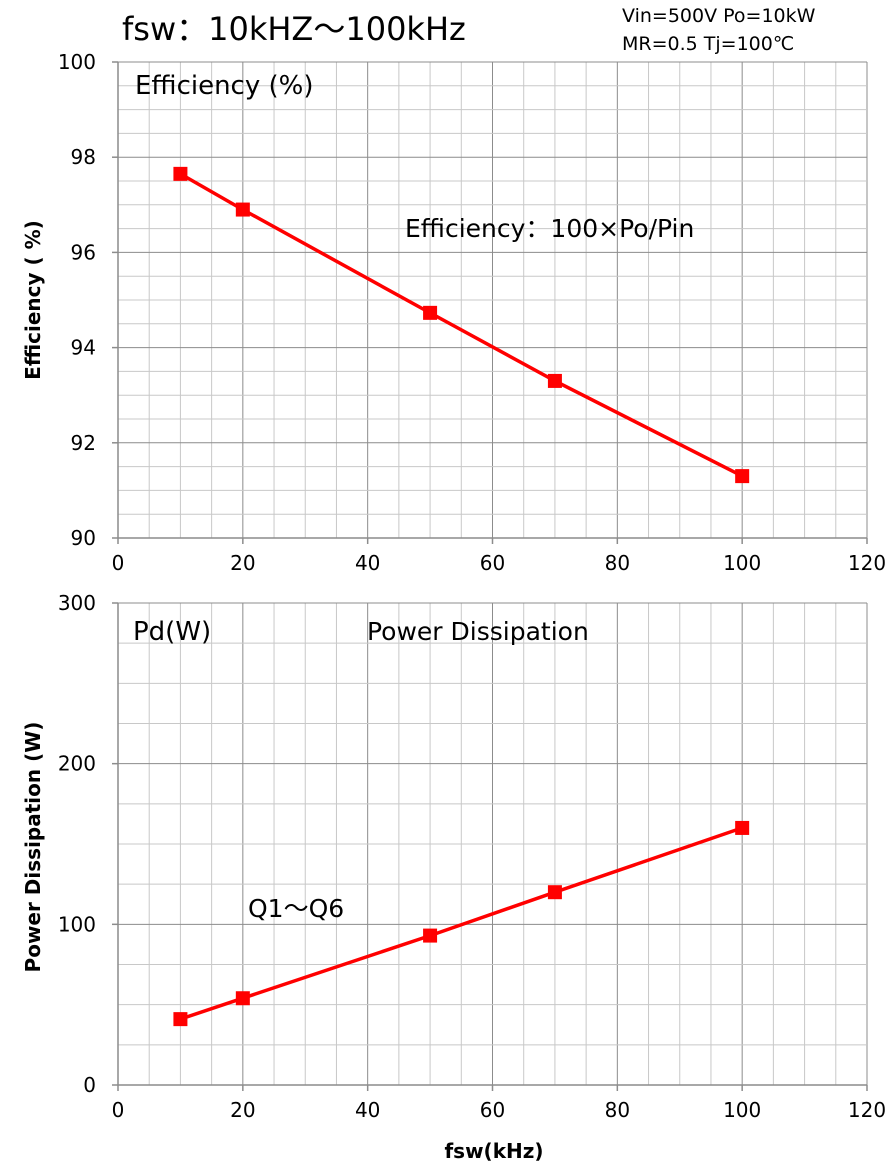 The width and height of the screenshot is (894, 1170). I want to click on y-tick-label: 0, so click(89, 1085).